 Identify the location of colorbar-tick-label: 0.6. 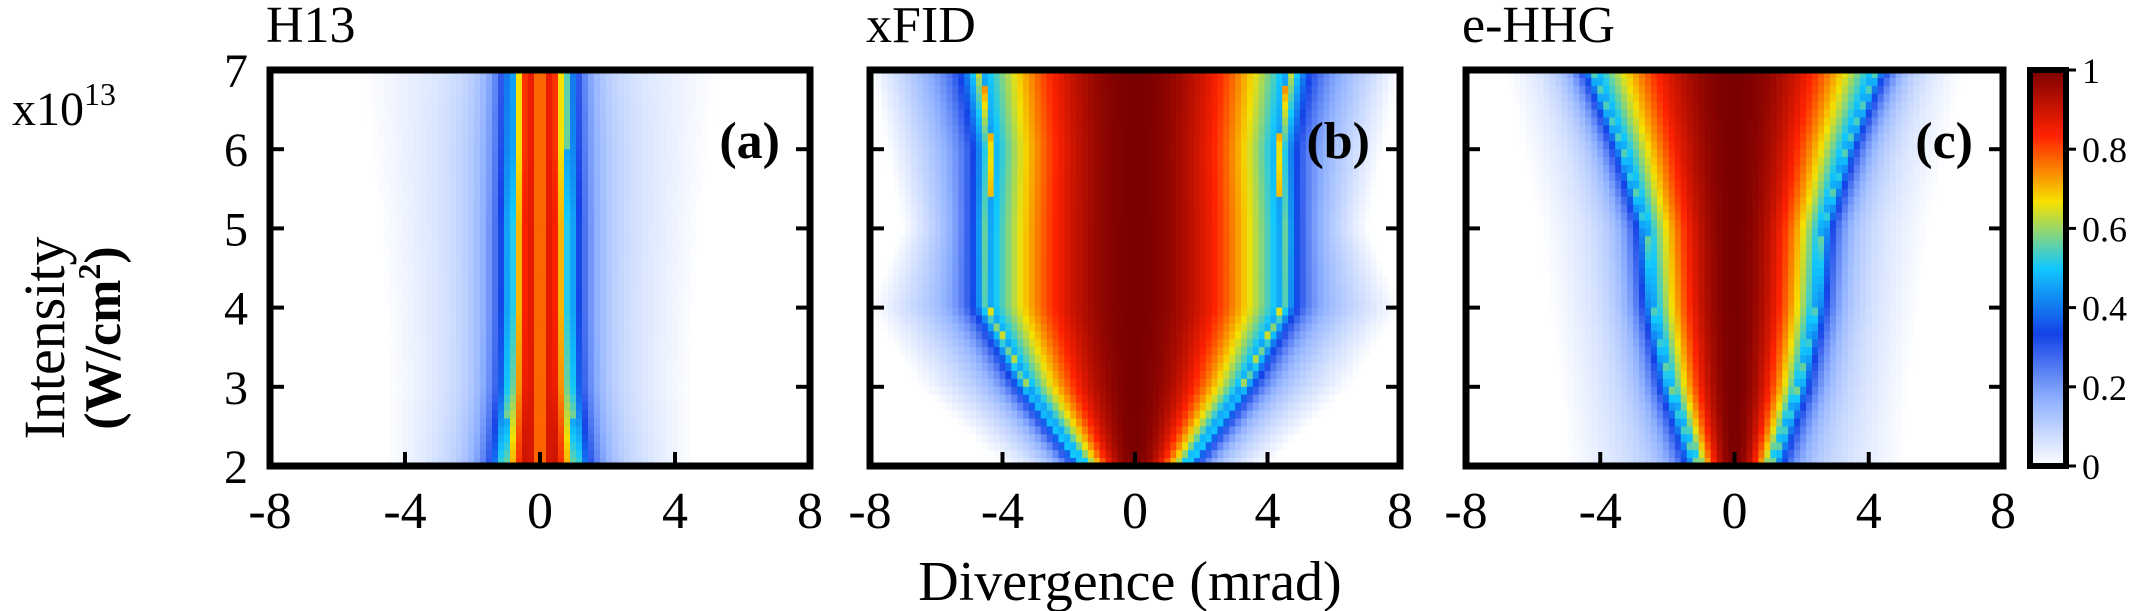
(2104, 229).